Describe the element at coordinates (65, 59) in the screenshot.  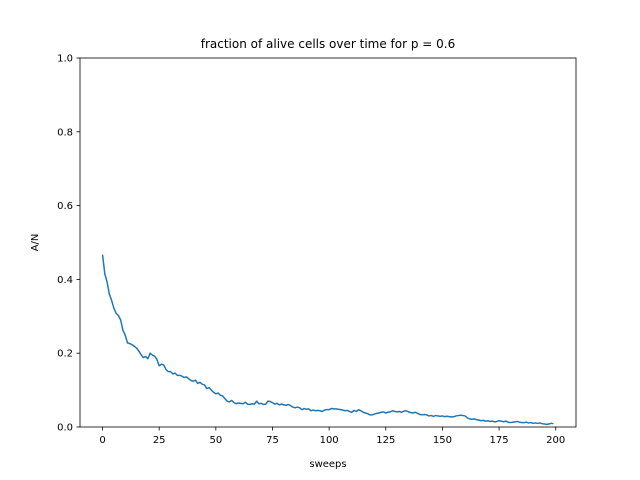
I see `y-tick-label: 1.0` at that location.